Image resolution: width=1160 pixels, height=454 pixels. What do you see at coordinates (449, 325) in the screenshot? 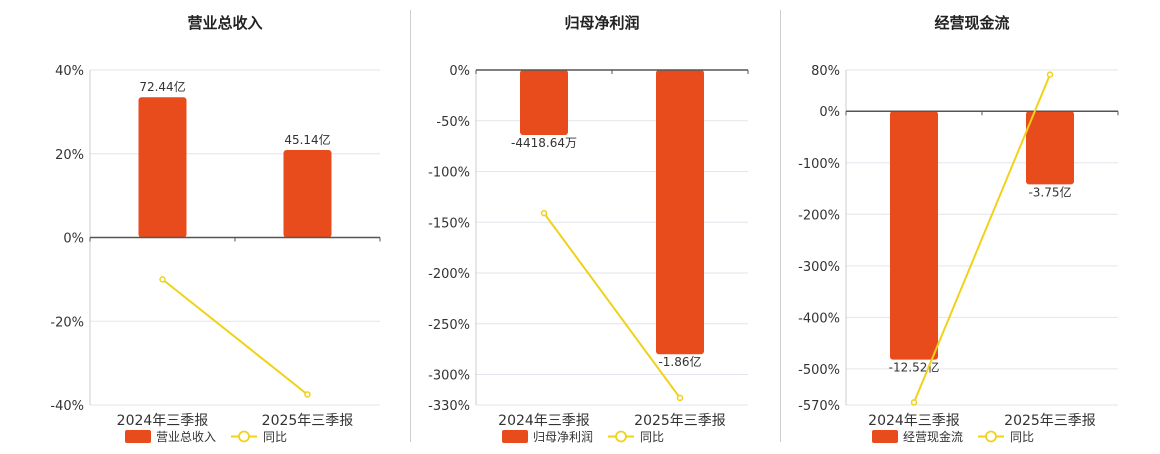
I see `y-tick-label: -250%` at bounding box center [449, 325].